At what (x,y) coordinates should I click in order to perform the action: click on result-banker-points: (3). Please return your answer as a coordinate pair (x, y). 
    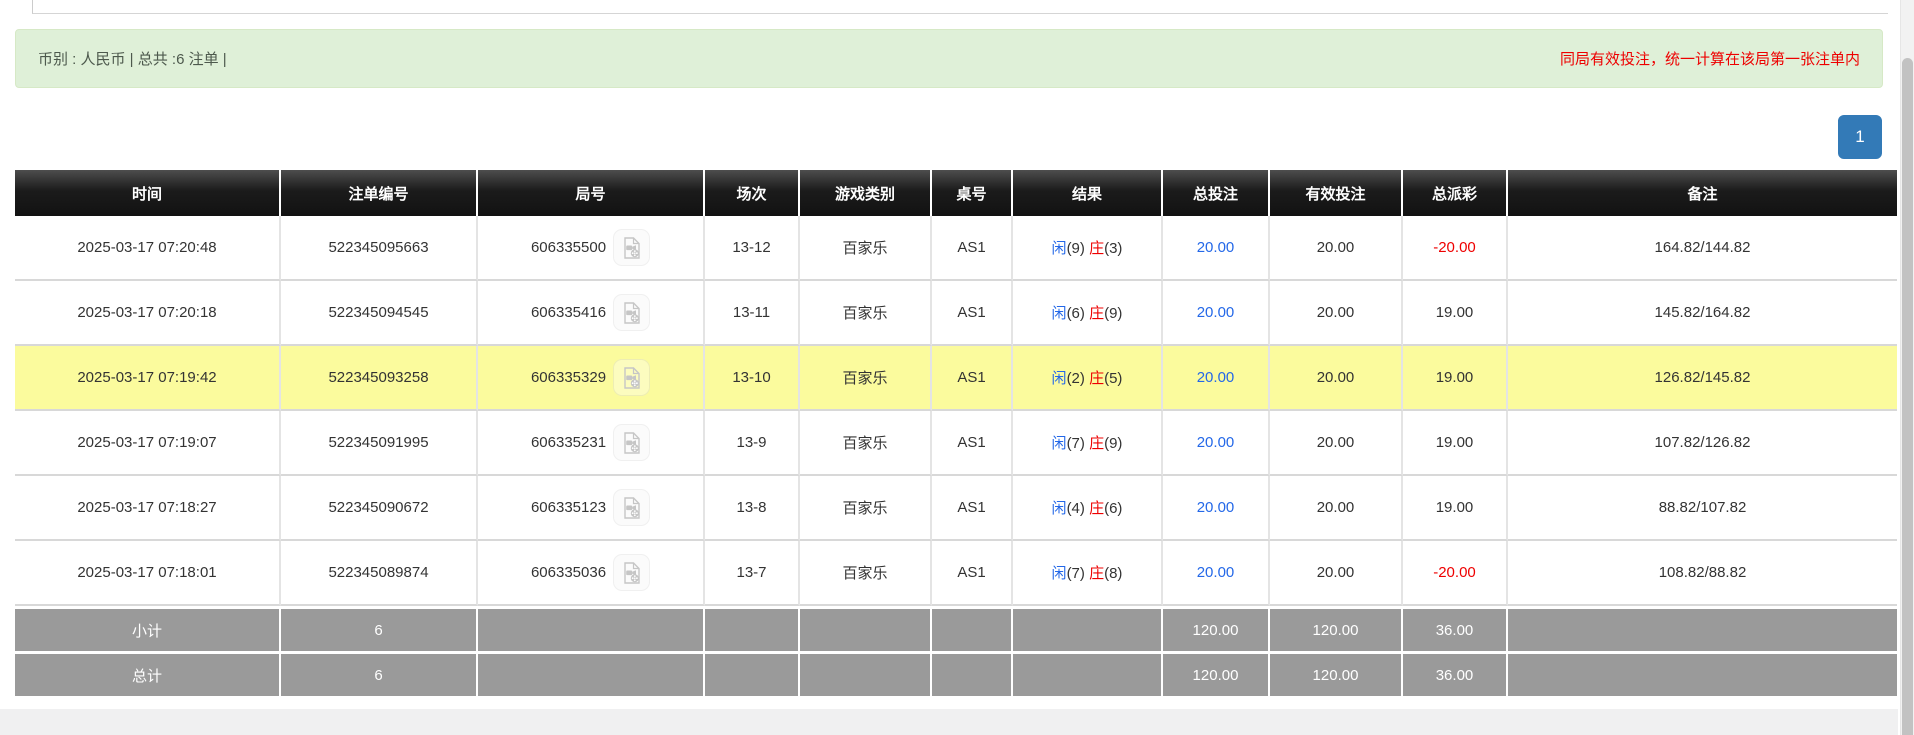
    Looking at the image, I should click on (1113, 248).